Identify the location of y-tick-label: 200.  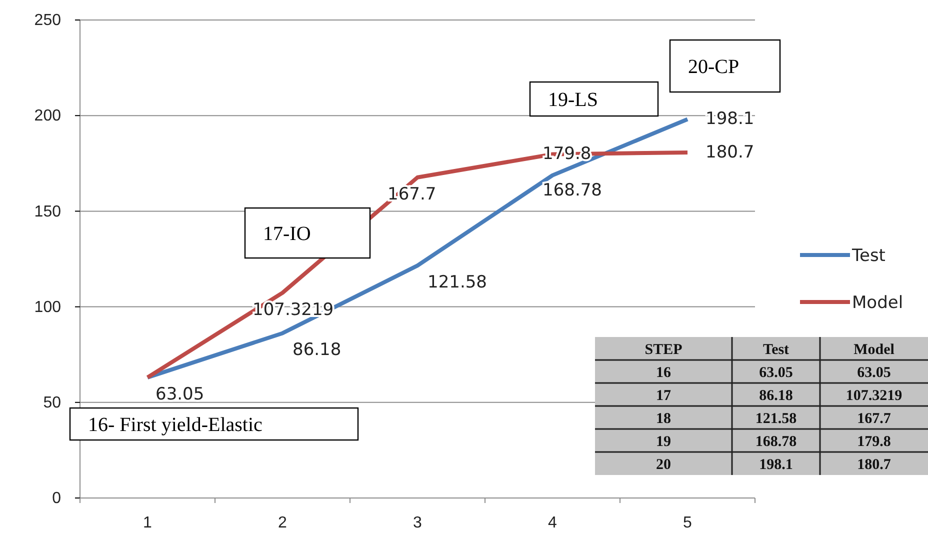
(48, 116).